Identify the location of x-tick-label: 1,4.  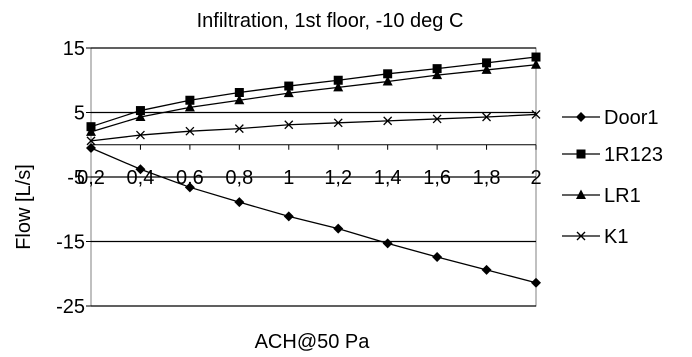
(388, 178).